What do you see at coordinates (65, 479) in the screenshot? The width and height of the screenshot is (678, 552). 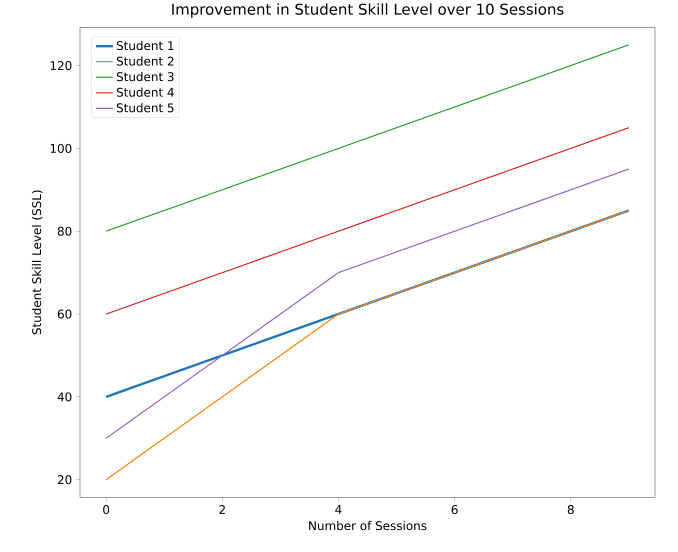 I see `y-tick-label: 20` at bounding box center [65, 479].